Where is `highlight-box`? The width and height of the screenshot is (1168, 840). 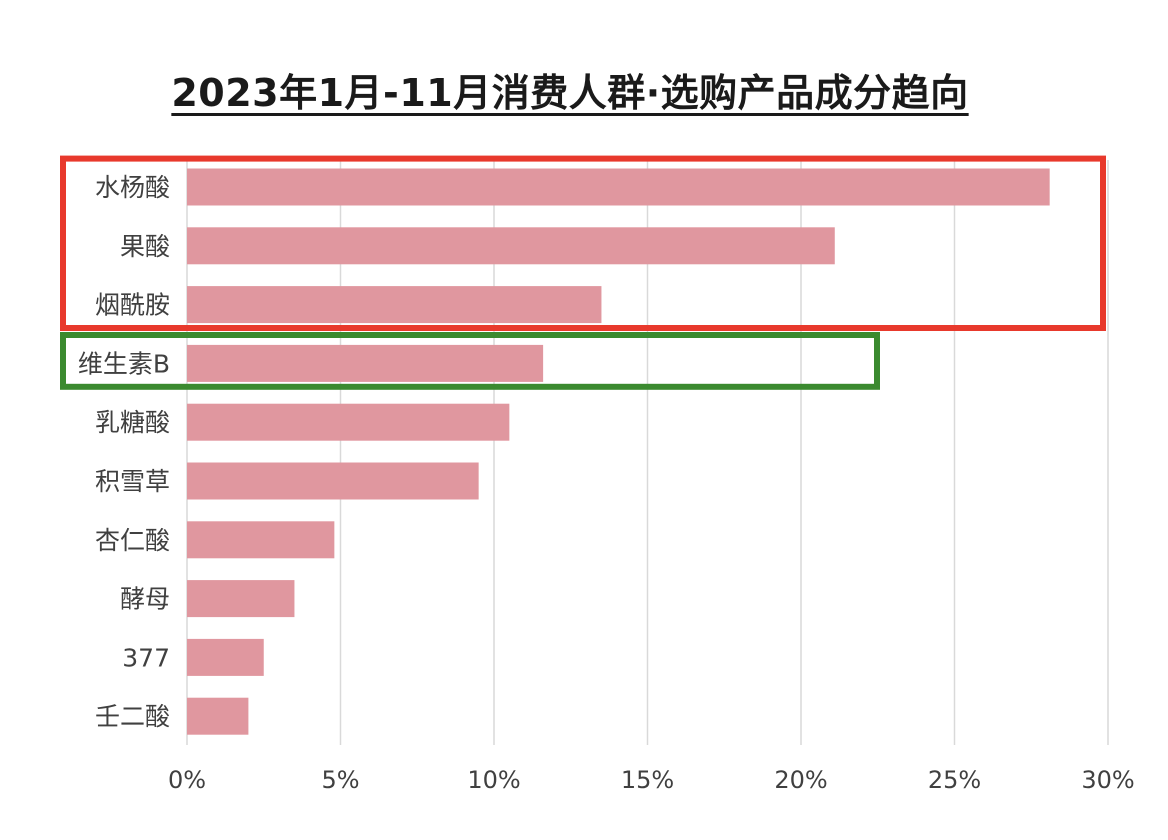
highlight-box is located at coordinates (470, 361).